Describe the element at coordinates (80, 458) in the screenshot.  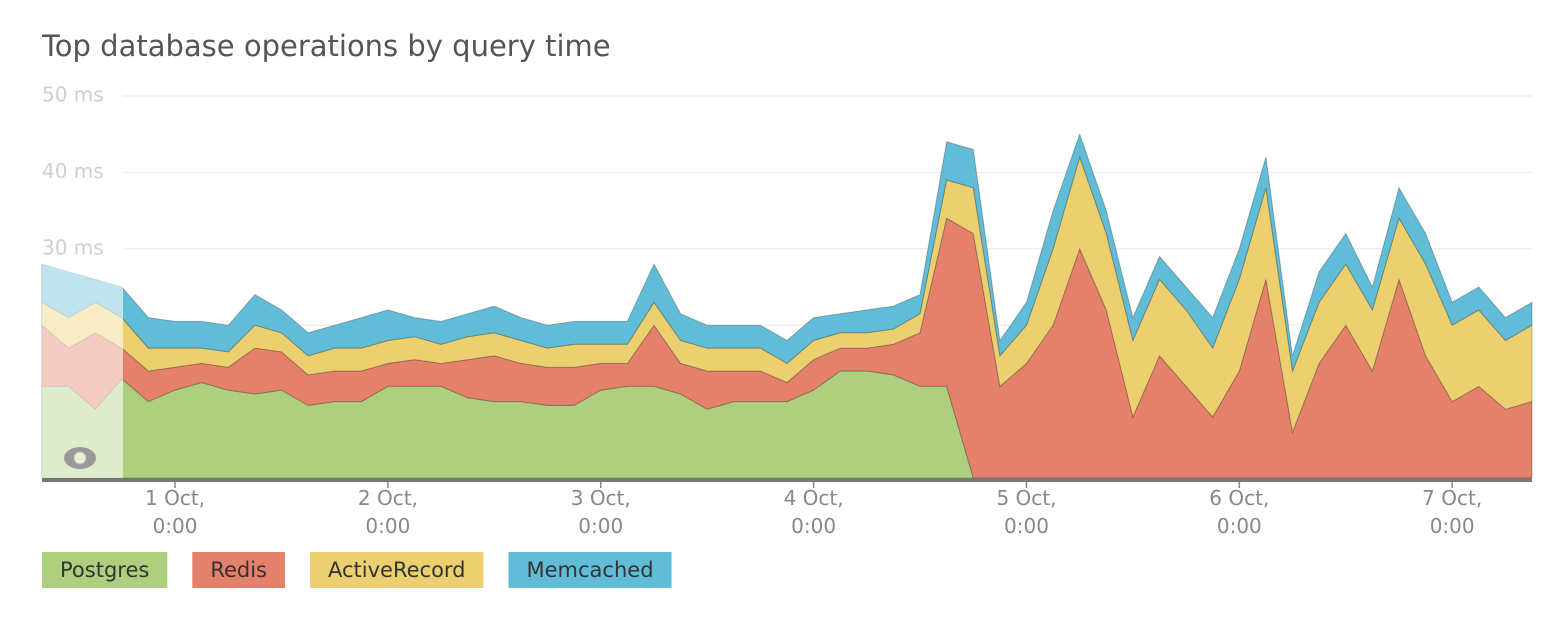
I see `eye-pupil` at that location.